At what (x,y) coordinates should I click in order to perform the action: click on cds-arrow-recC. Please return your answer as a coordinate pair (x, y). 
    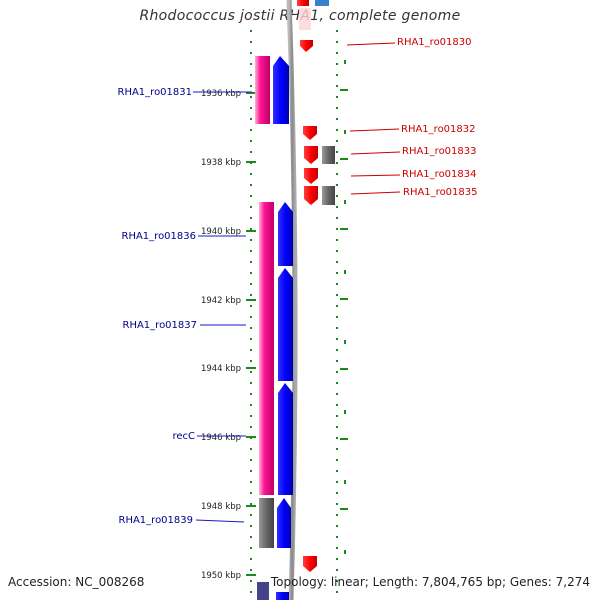
    Looking at the image, I should click on (285, 439).